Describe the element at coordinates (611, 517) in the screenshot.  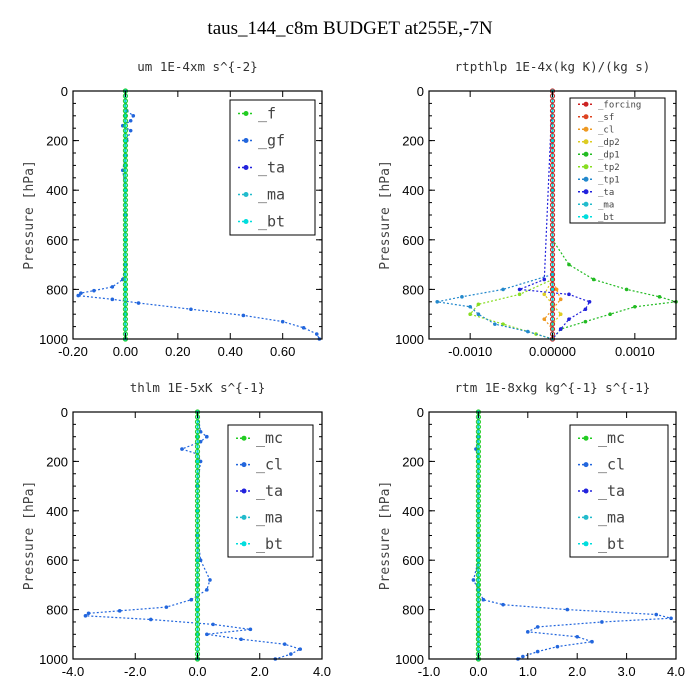
I see `legend-label: _ma` at that location.